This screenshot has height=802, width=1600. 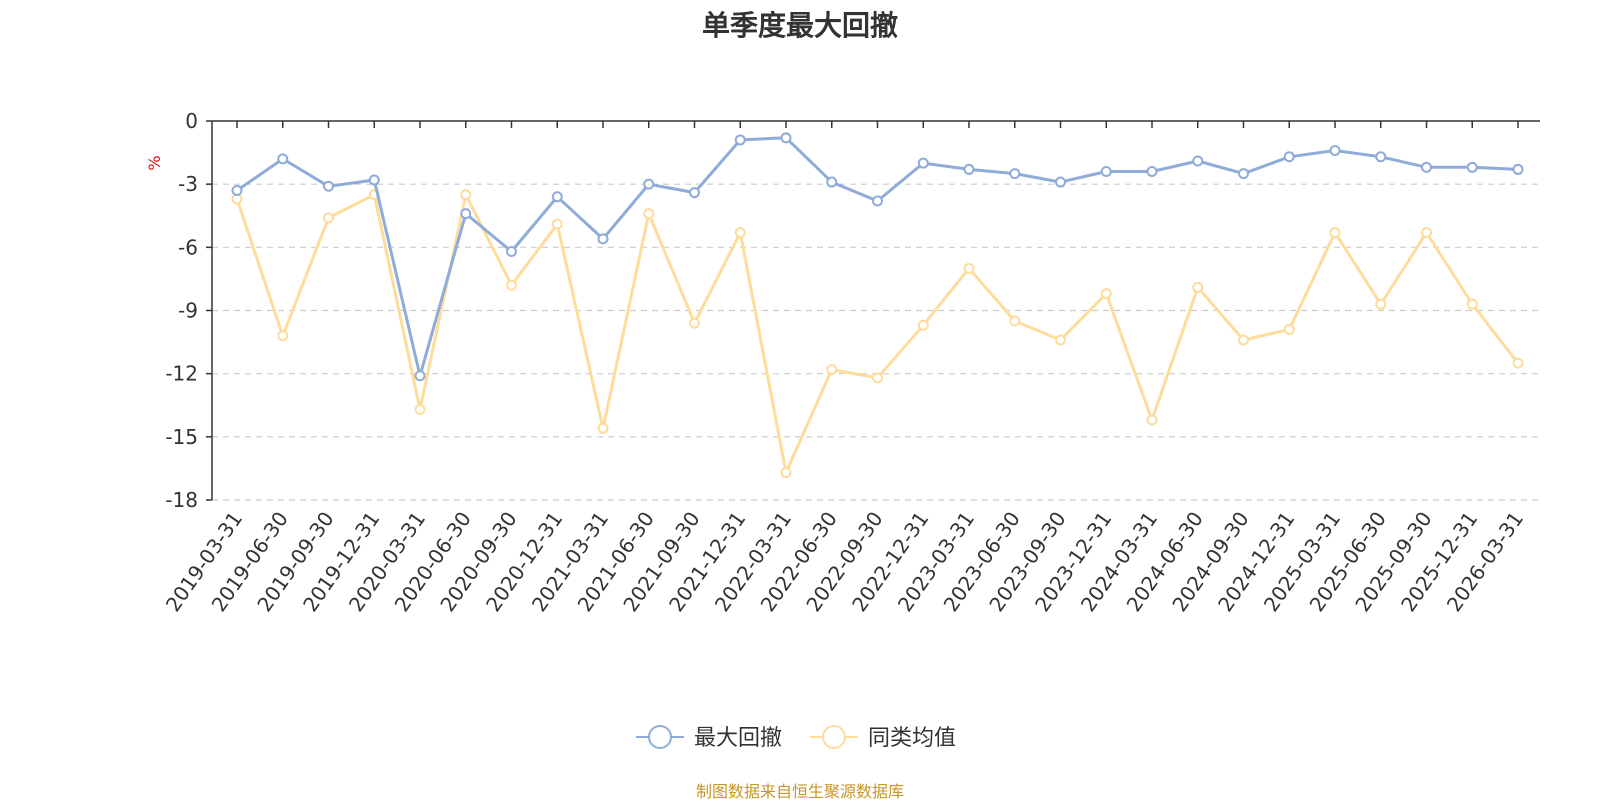 I want to click on legend: 最大回撤 同类均值, so click(x=796, y=738).